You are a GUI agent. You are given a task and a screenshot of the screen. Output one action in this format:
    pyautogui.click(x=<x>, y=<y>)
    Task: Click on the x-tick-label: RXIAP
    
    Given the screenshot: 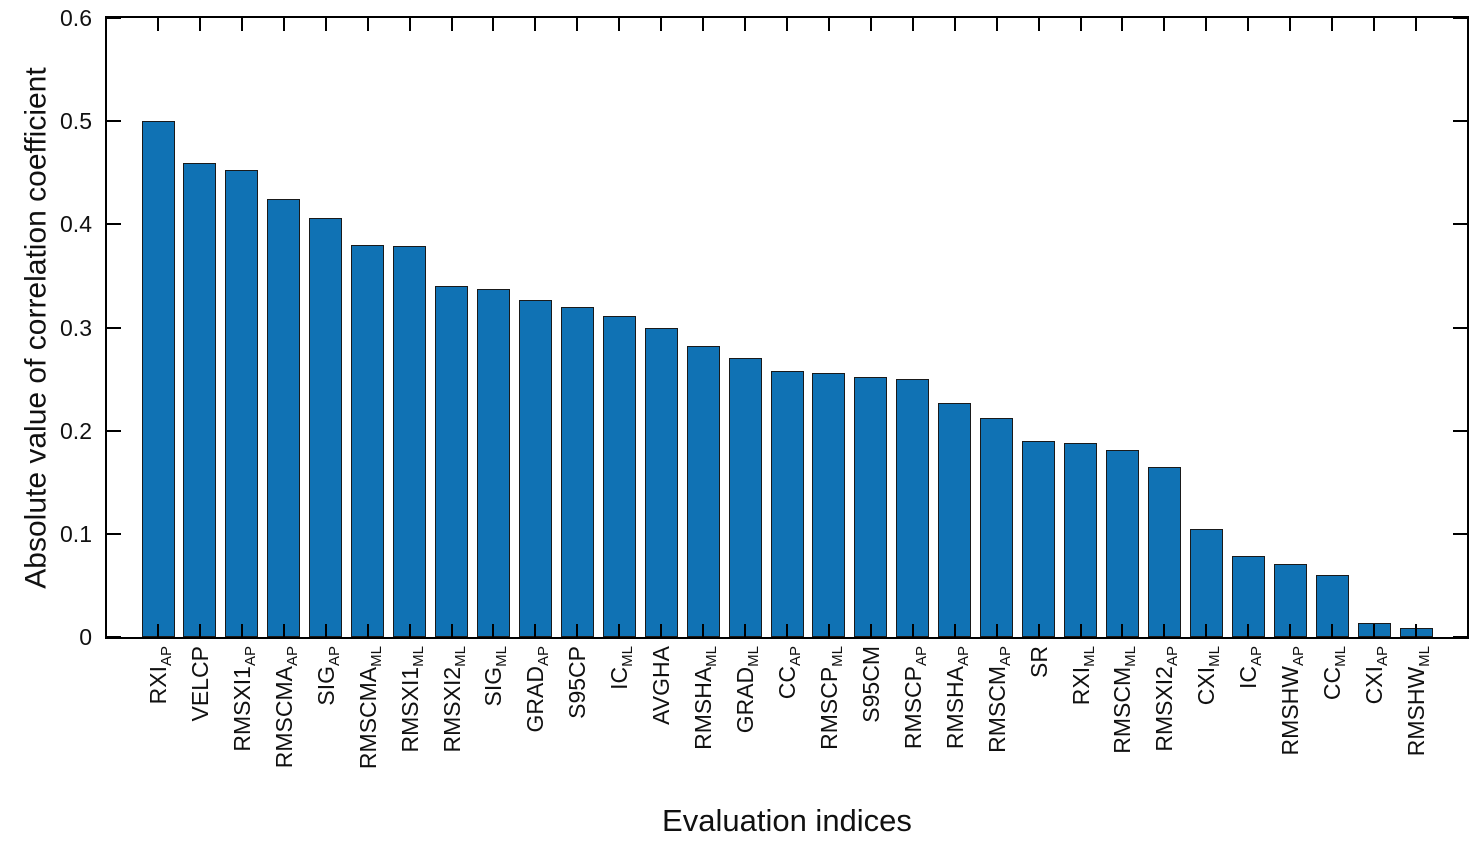 What is the action you would take?
    pyautogui.click(x=160, y=675)
    